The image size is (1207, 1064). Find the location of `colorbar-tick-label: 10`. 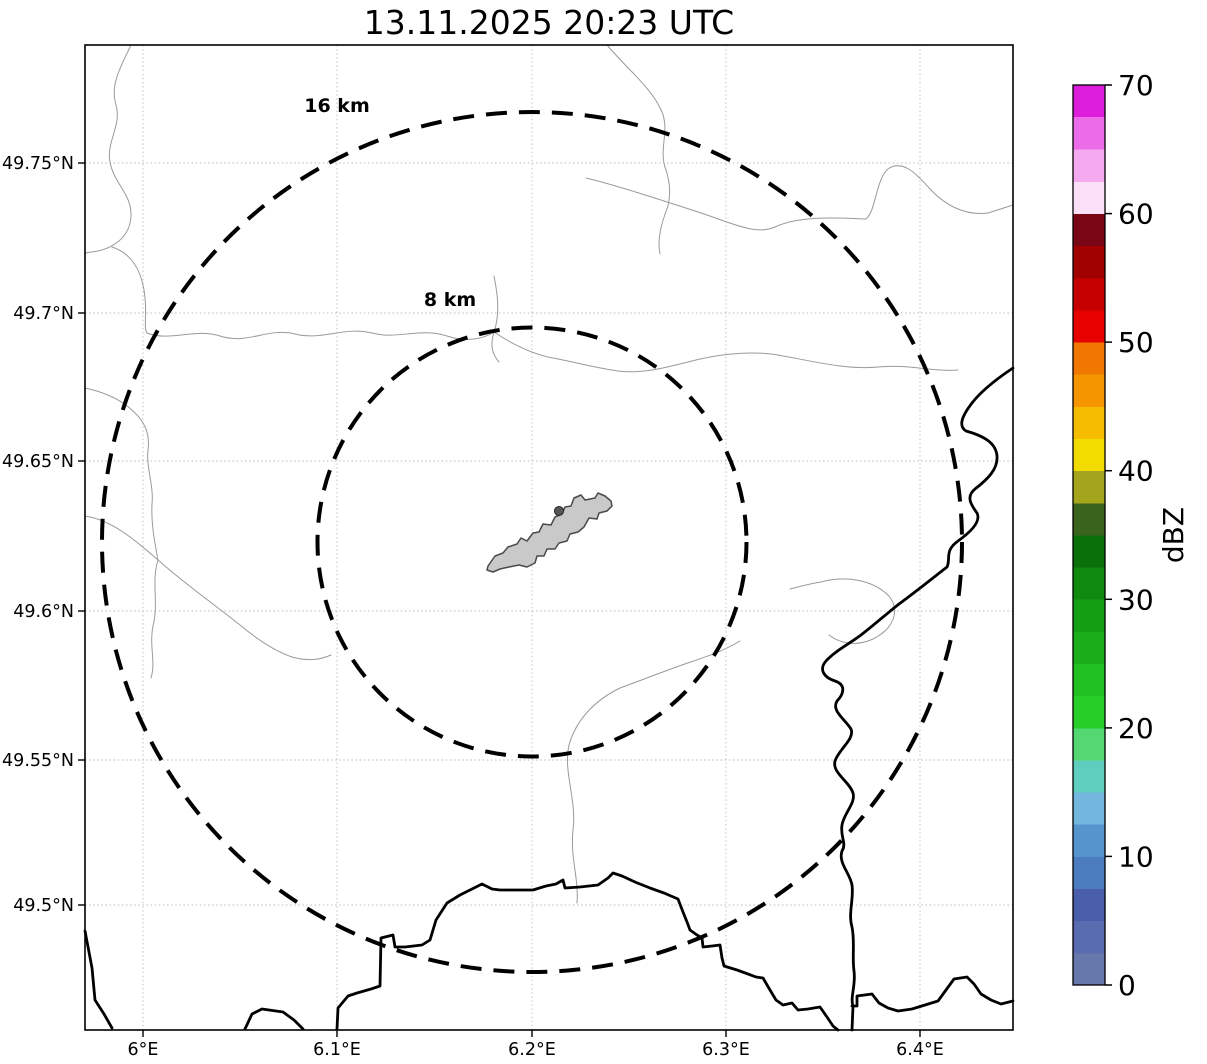

colorbar-tick-label: 10 is located at coordinates (1136, 856).